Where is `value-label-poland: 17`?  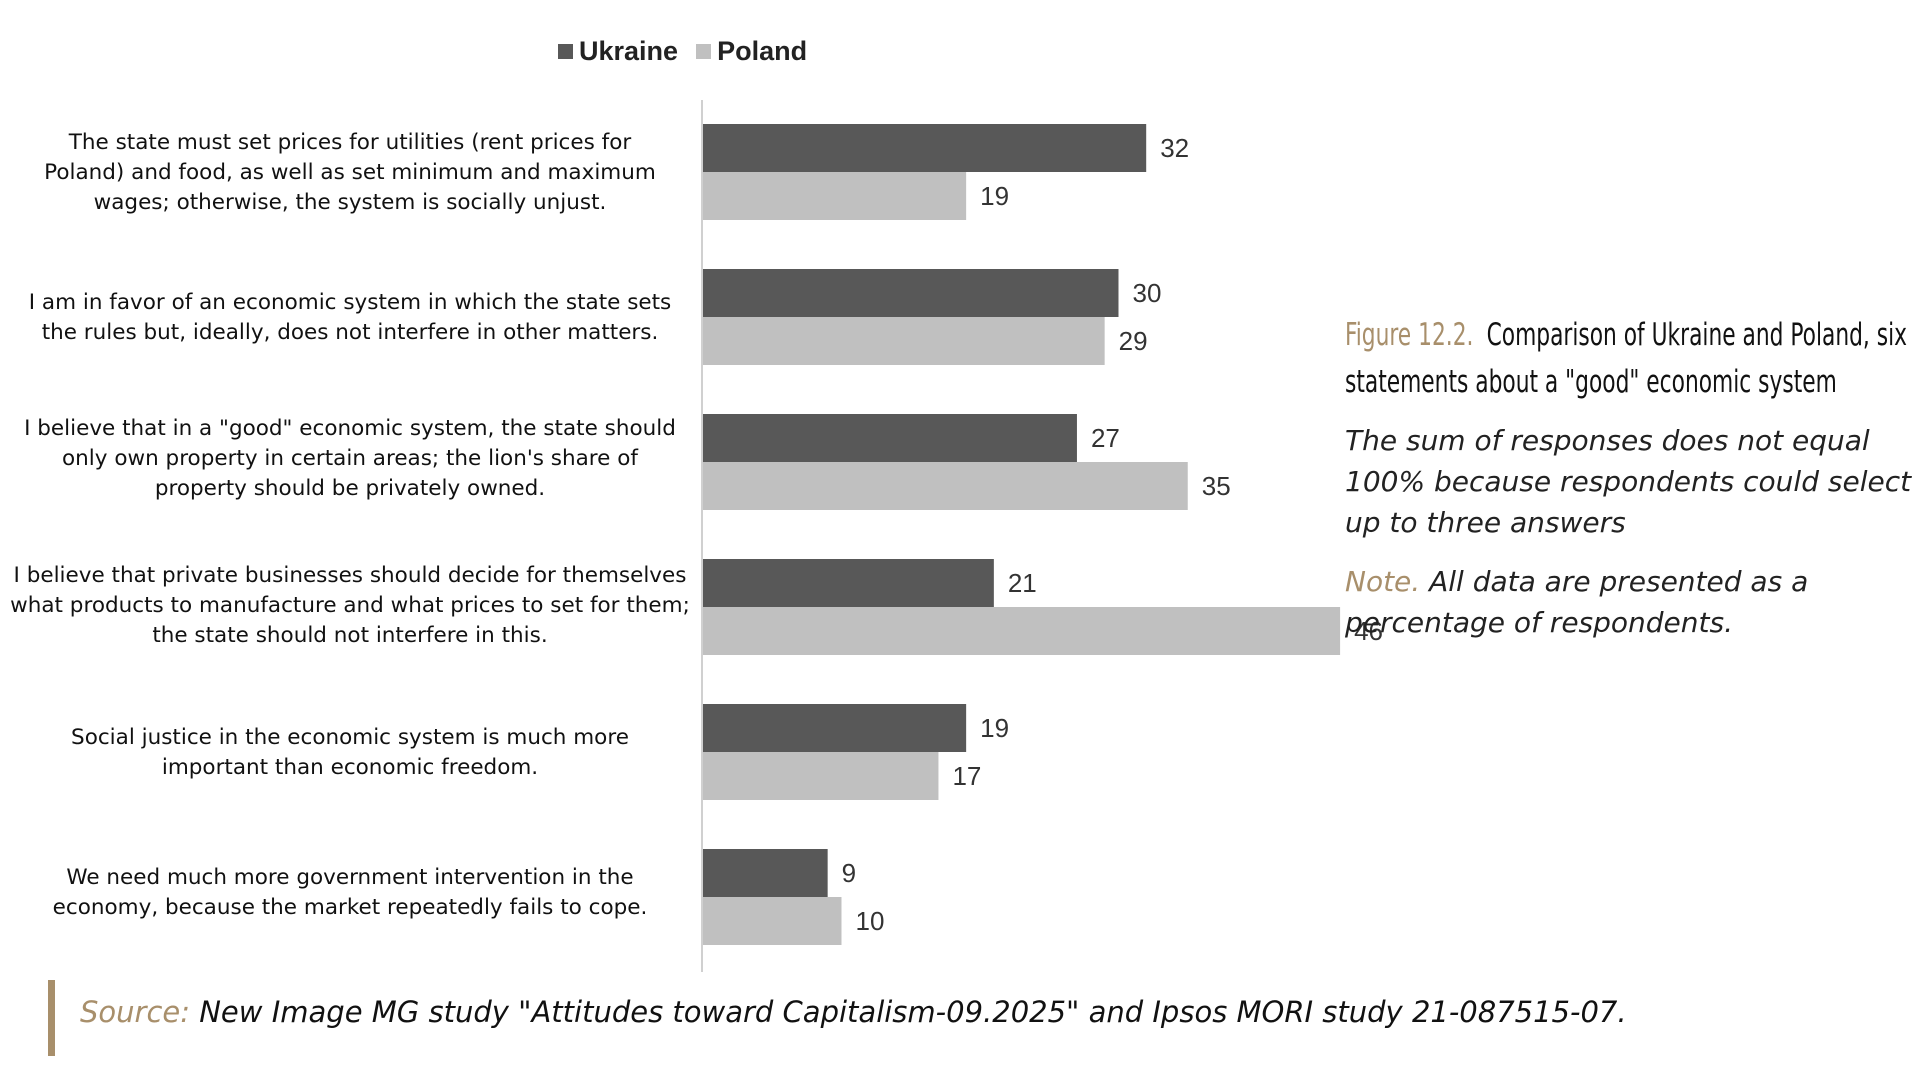
value-label-poland: 17 is located at coordinates (966, 776).